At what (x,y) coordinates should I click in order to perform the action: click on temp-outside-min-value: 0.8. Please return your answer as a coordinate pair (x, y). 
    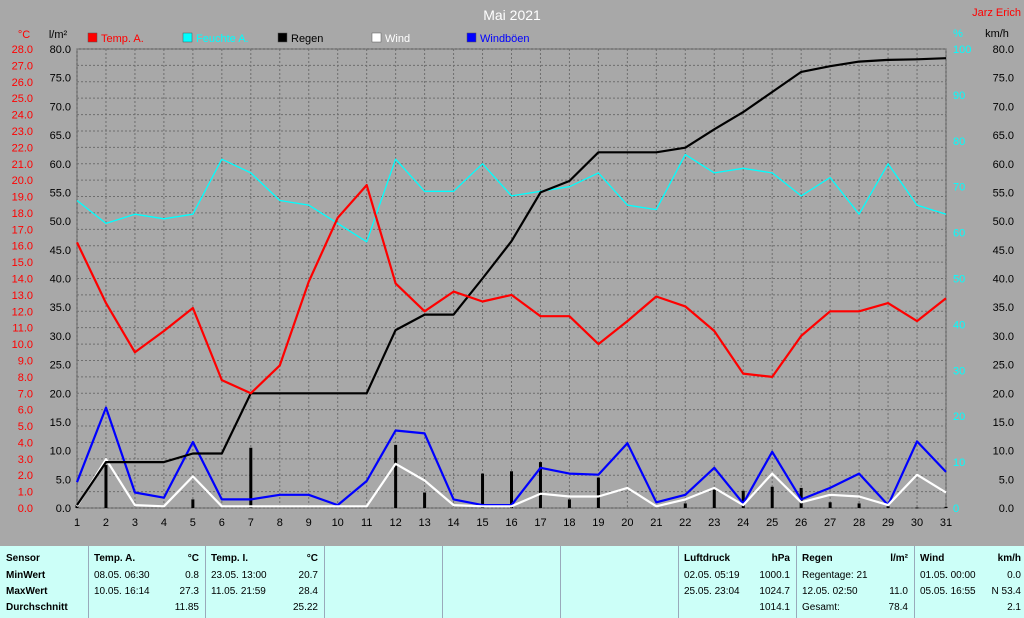
    Looking at the image, I should click on (192, 575).